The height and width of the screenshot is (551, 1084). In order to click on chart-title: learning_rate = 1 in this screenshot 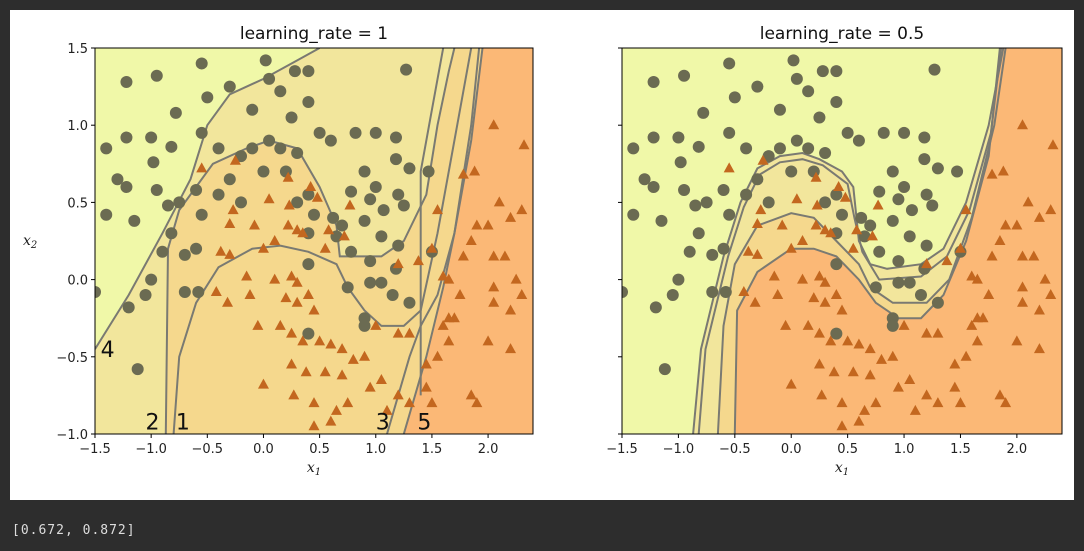, I will do `click(314, 34)`.